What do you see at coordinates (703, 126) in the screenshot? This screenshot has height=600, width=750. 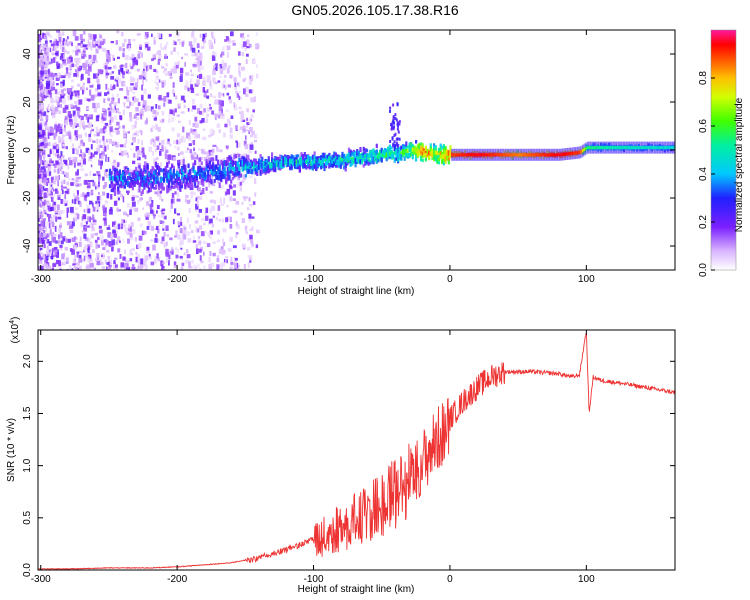 I see `colorbar-tick-label: 0.6` at bounding box center [703, 126].